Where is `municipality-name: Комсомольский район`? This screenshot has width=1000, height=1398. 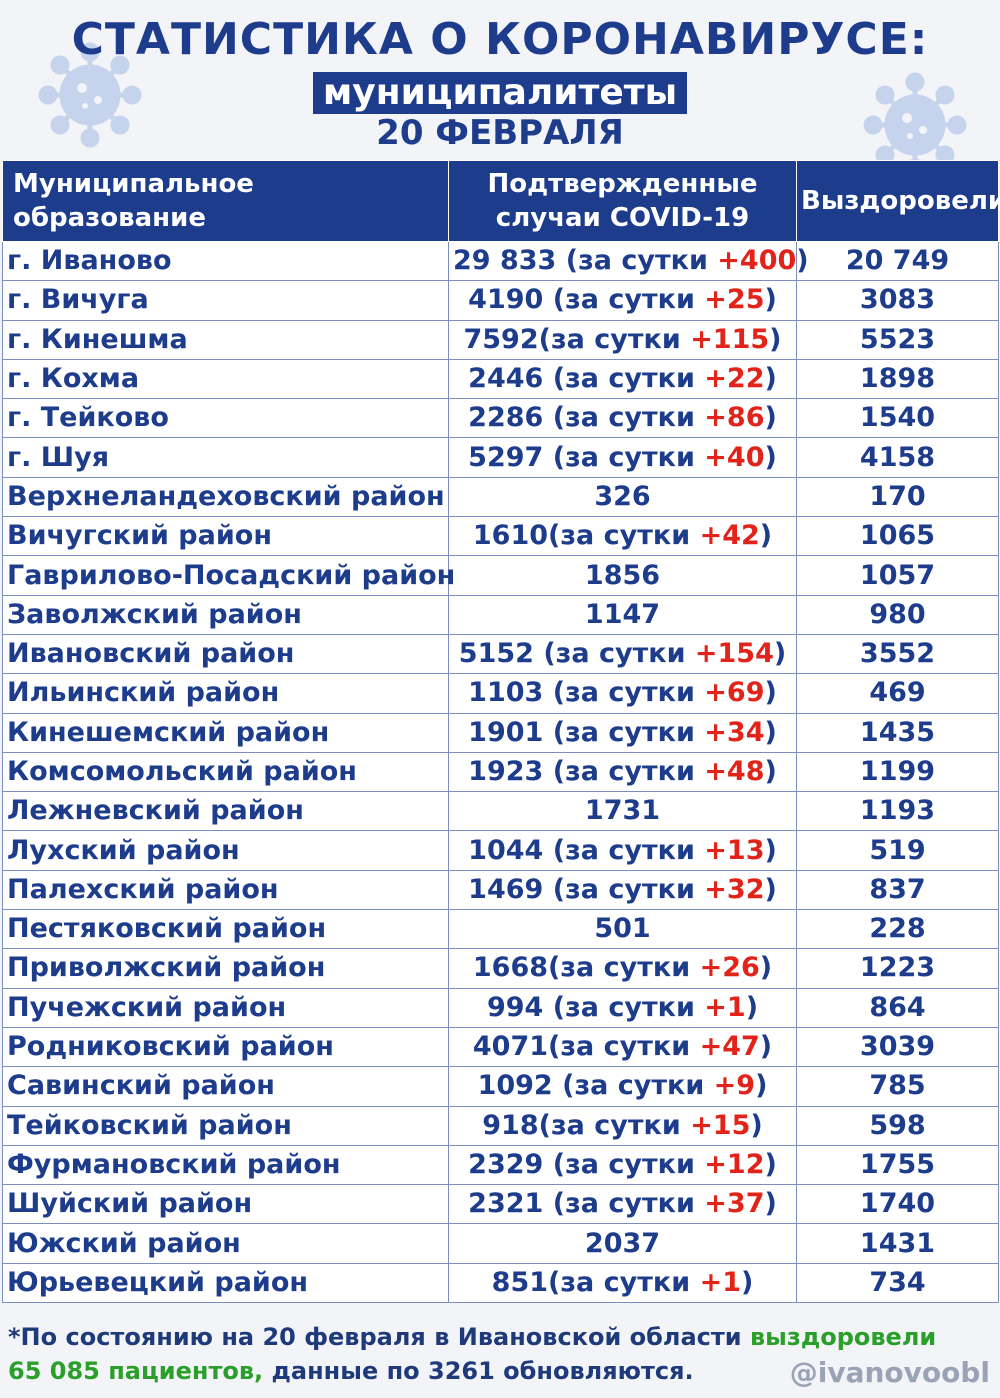 municipality-name: Комсомольский район is located at coordinates (225, 772).